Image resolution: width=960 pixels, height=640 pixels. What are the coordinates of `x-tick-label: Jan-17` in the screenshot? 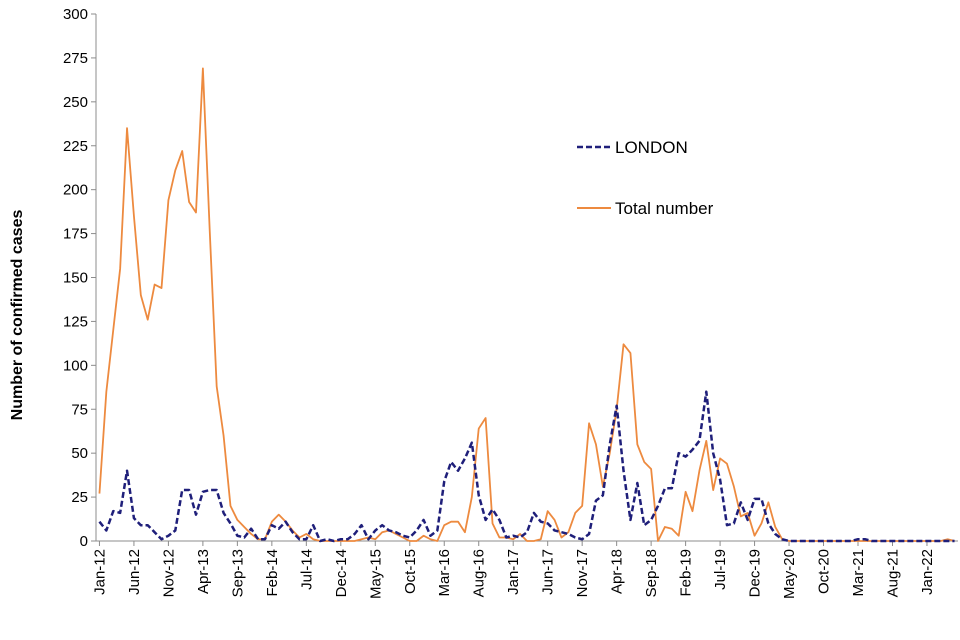 It's located at (513, 572).